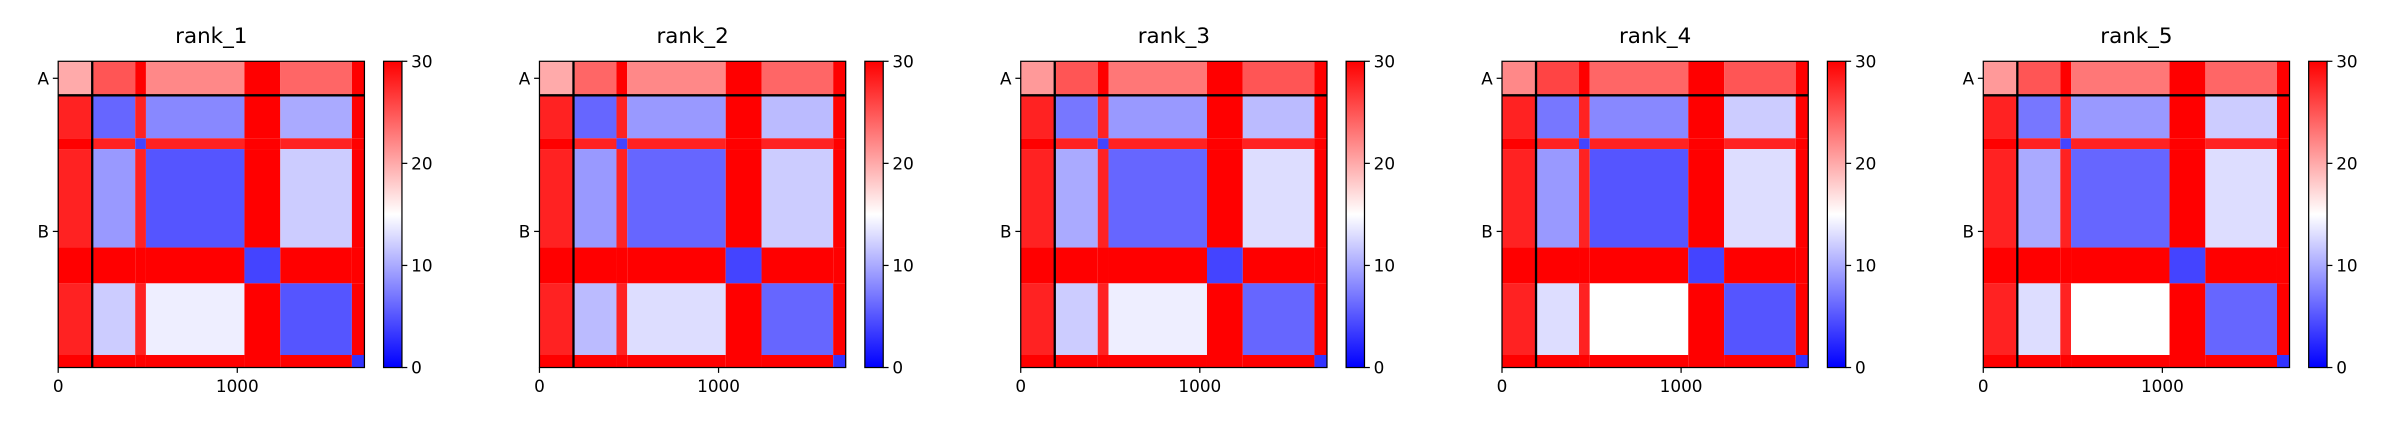 The width and height of the screenshot is (2401, 438). I want to click on panel-title: rank_4, so click(1655, 36).